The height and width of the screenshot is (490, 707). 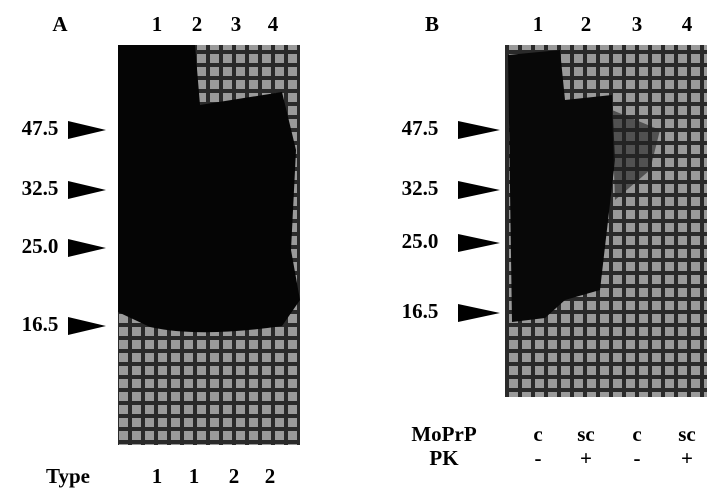 I want to click on panel-label: A, so click(x=60, y=24).